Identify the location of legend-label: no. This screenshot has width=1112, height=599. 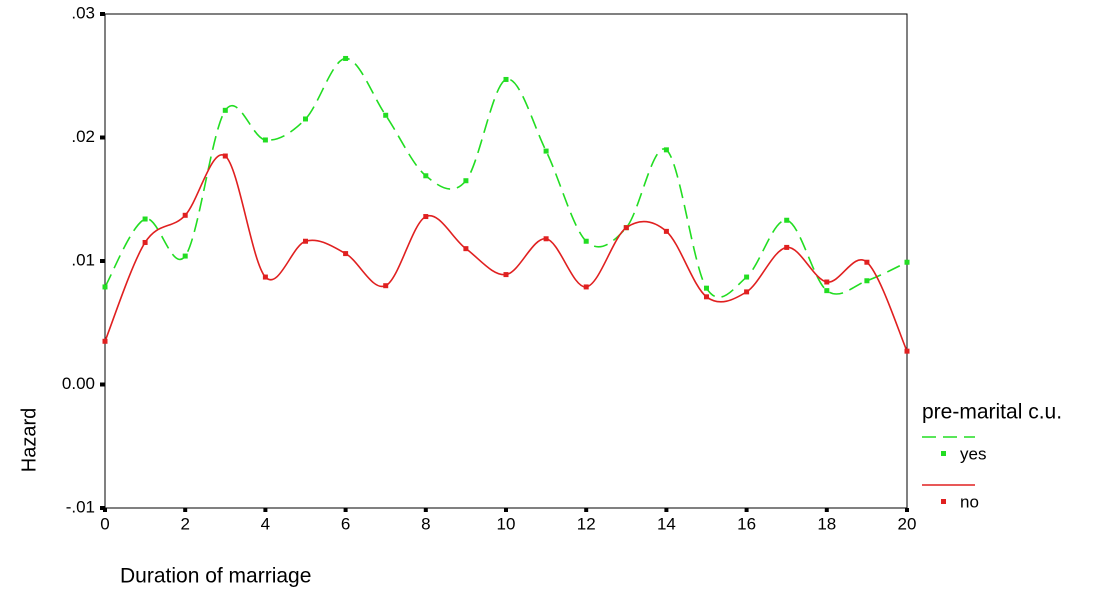
(969, 501).